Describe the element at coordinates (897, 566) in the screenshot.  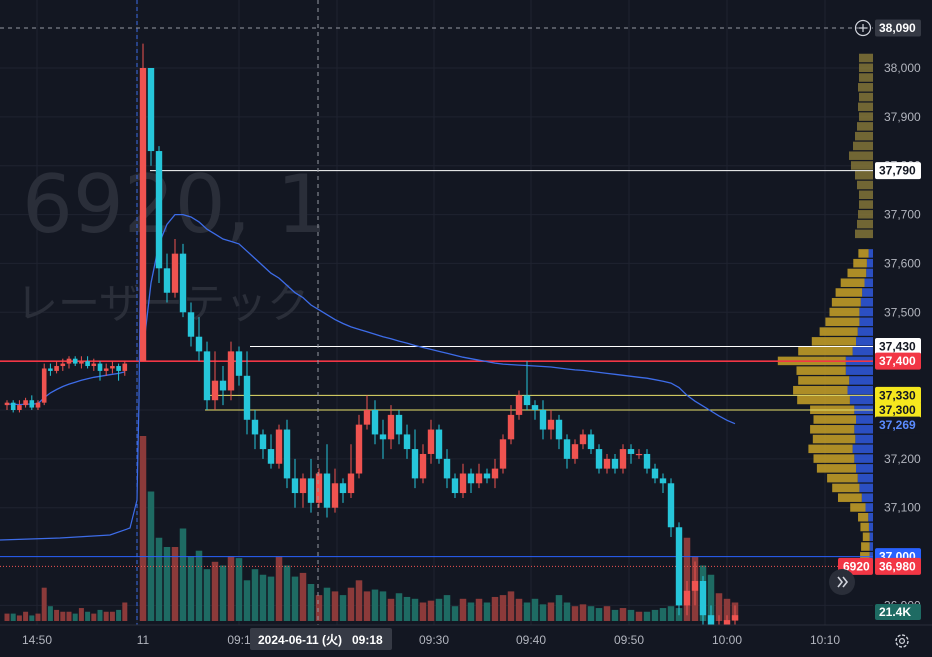
I see `price-label-last: 36,980` at that location.